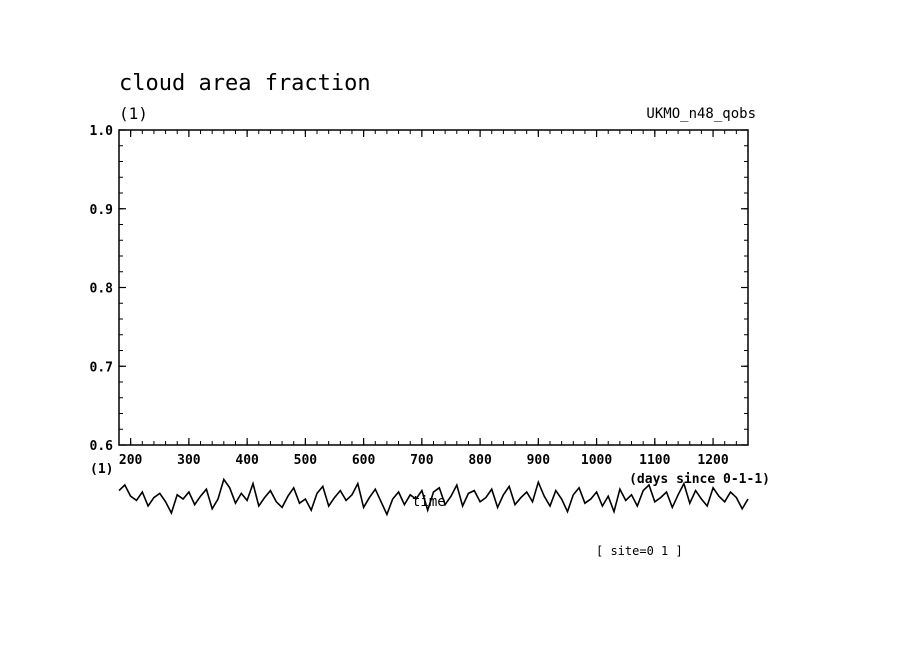  I want to click on x-tick-label: 600, so click(364, 460).